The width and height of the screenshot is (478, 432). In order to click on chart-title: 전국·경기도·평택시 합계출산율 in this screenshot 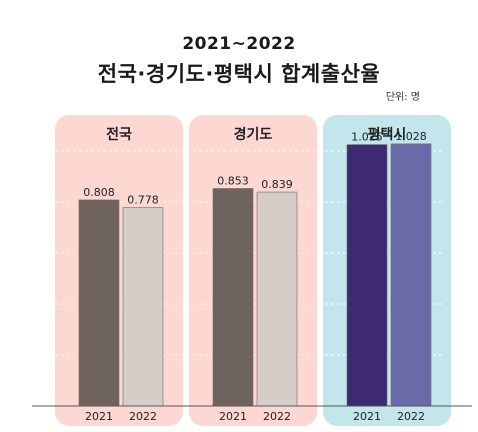, I will do `click(239, 74)`.